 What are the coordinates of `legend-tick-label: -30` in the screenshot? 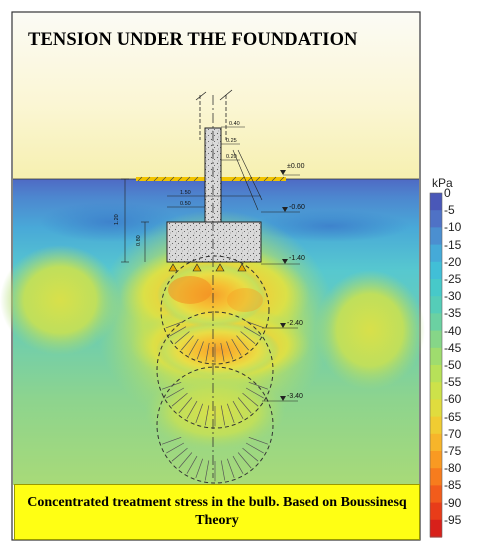 It's located at (453, 296).